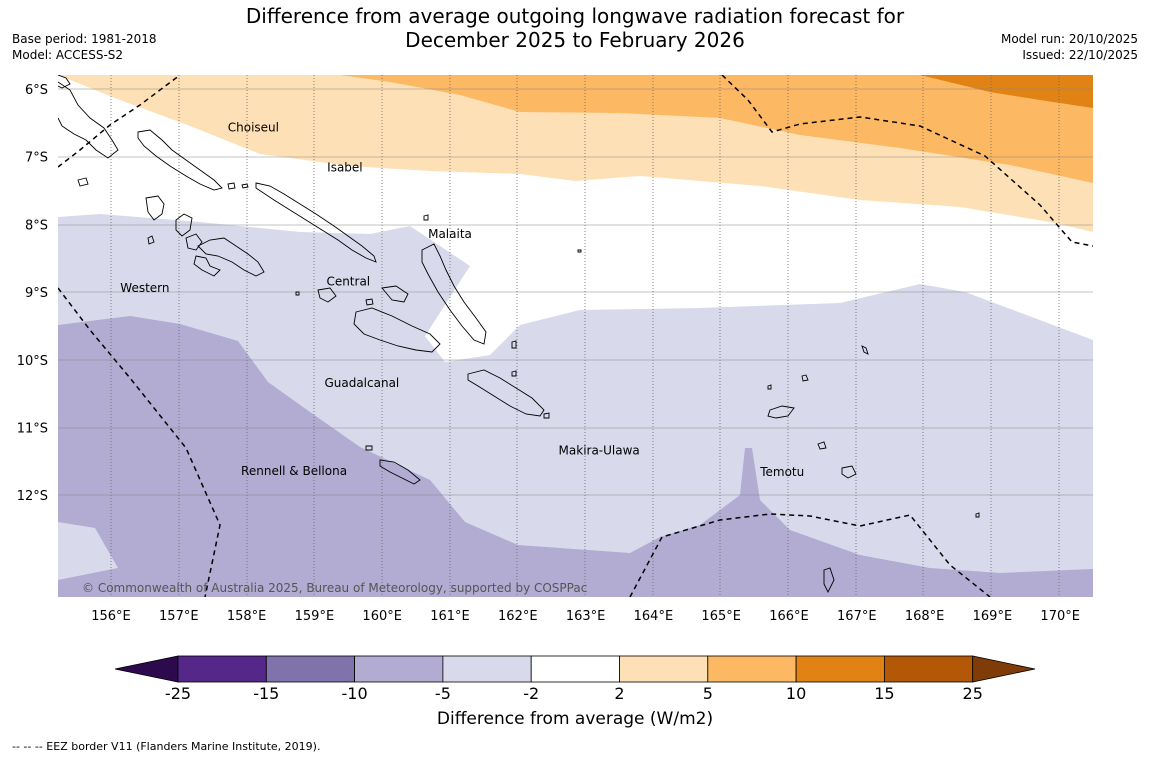  Describe the element at coordinates (977, 515) in the screenshot. I see `island-tikopia` at that location.